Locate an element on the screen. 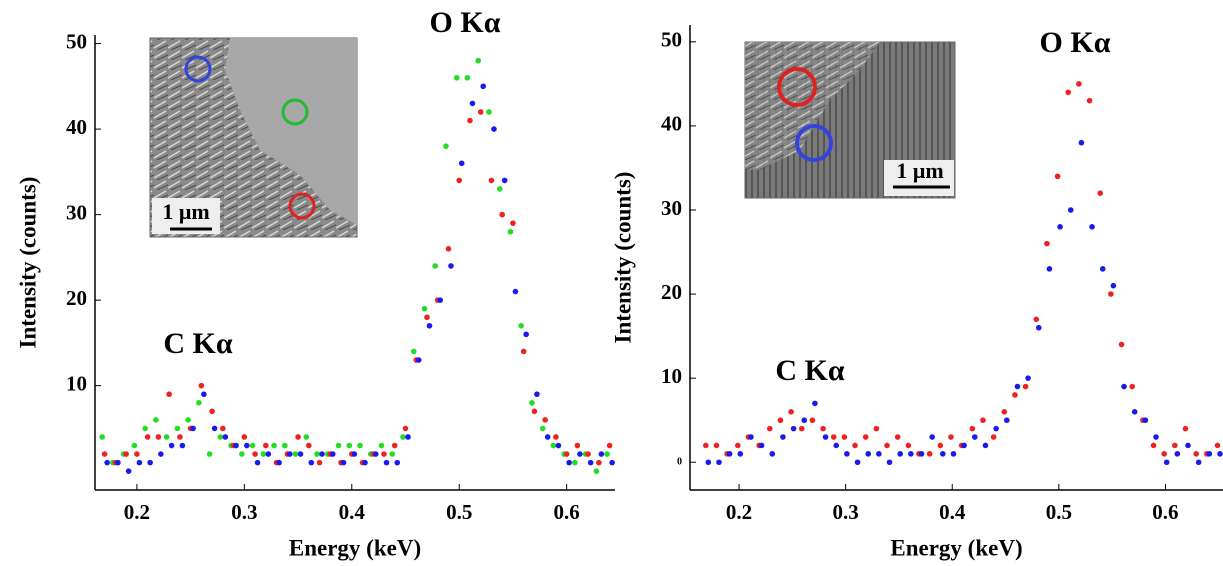 The width and height of the screenshot is (1223, 566). y-tick-label: 30 is located at coordinates (671, 208).